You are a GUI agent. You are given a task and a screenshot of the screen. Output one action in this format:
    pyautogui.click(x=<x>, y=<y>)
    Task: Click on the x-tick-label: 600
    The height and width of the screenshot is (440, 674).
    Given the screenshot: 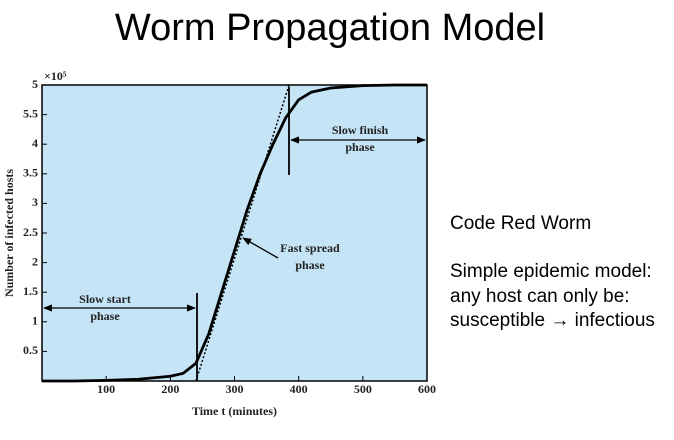 What is the action you would take?
    pyautogui.click(x=427, y=389)
    